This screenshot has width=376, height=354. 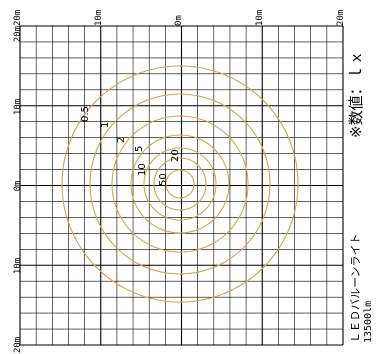 I want to click on contour-labels: 0.5 1 2 5 10 20 50, so click(x=130, y=146).